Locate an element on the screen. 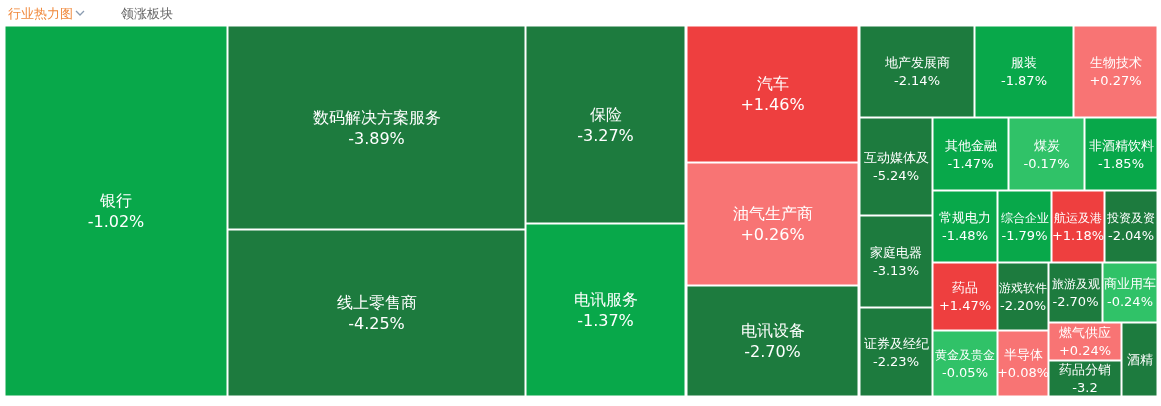 The width and height of the screenshot is (1161, 406). data-label: +1.18% is located at coordinates (1078, 235).